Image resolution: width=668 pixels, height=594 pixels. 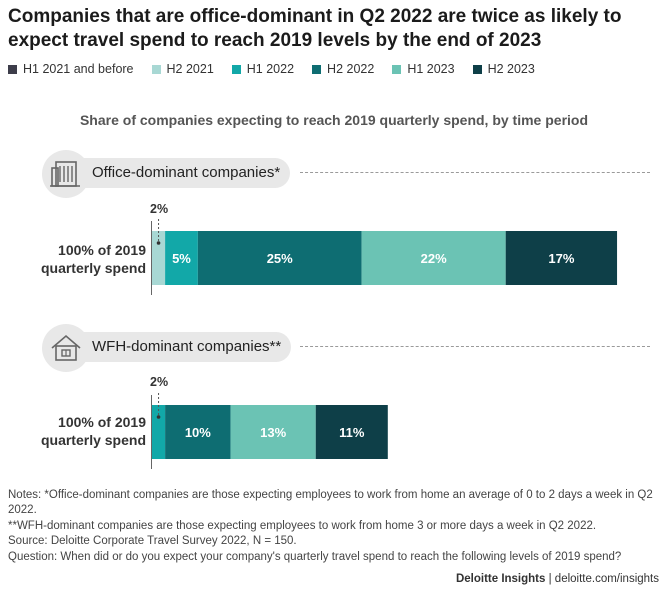 What do you see at coordinates (66, 174) in the screenshot?
I see `office-building-icon` at bounding box center [66, 174].